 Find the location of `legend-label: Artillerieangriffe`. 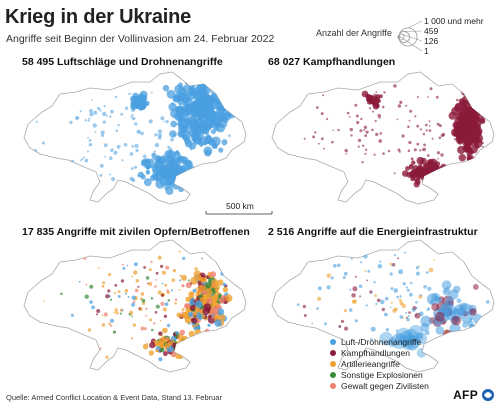

legend-label: Artillerieangriffe is located at coordinates (370, 364).